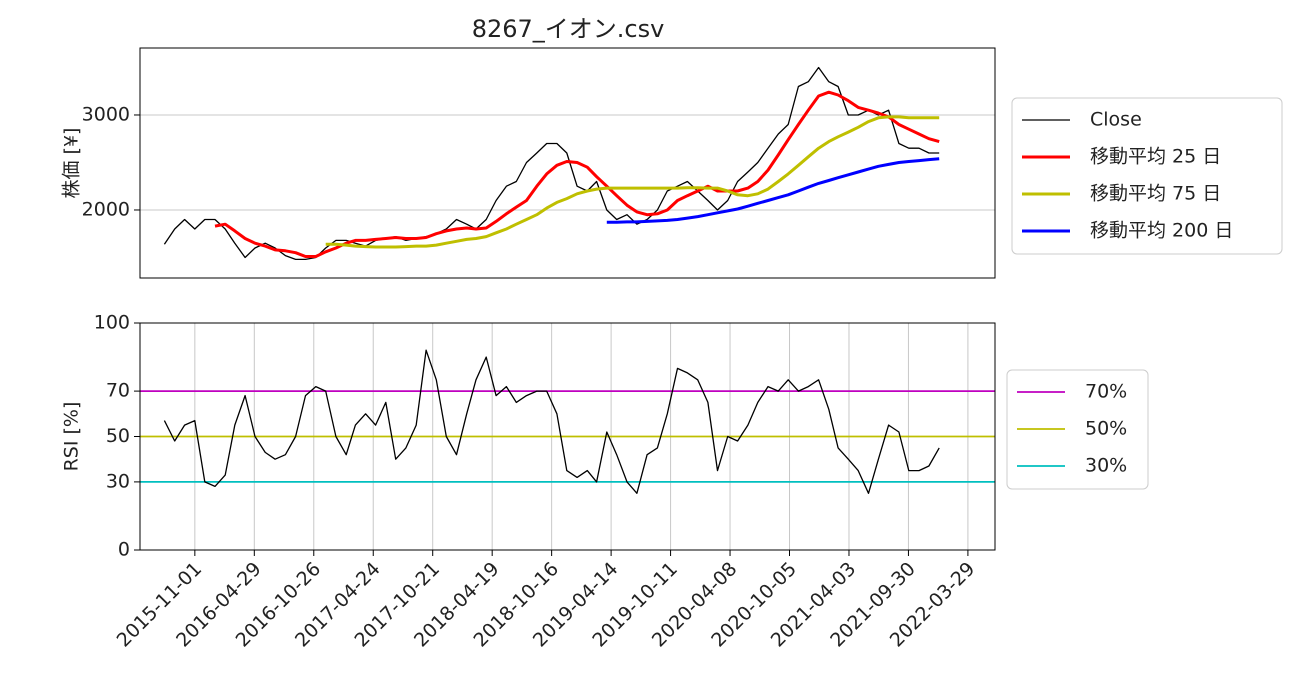 The image size is (1299, 694). I want to click on y-tick-label: 2000, so click(106, 209).